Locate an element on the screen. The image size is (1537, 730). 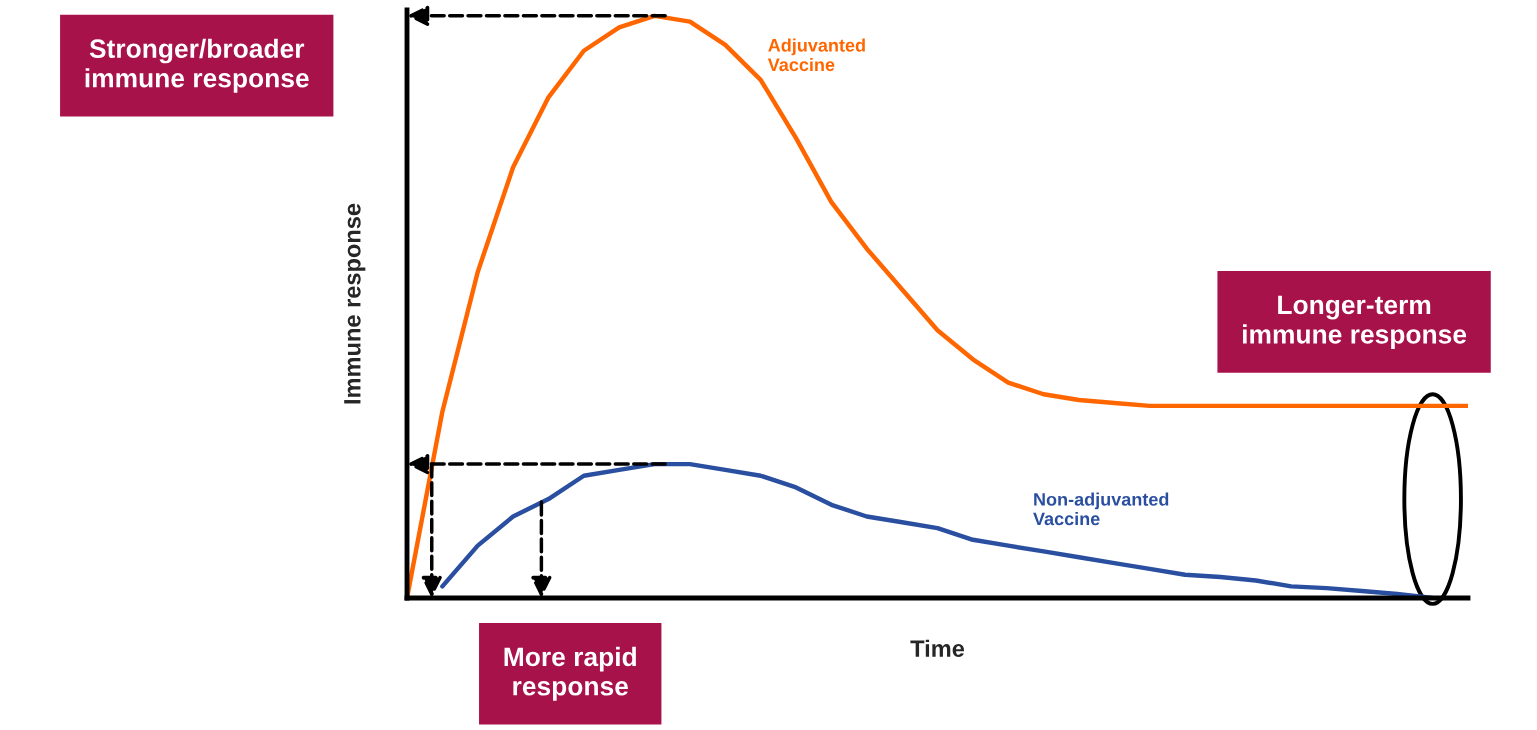
series-label: Non-adjuvanted Vaccine is located at coordinates (1101, 509).